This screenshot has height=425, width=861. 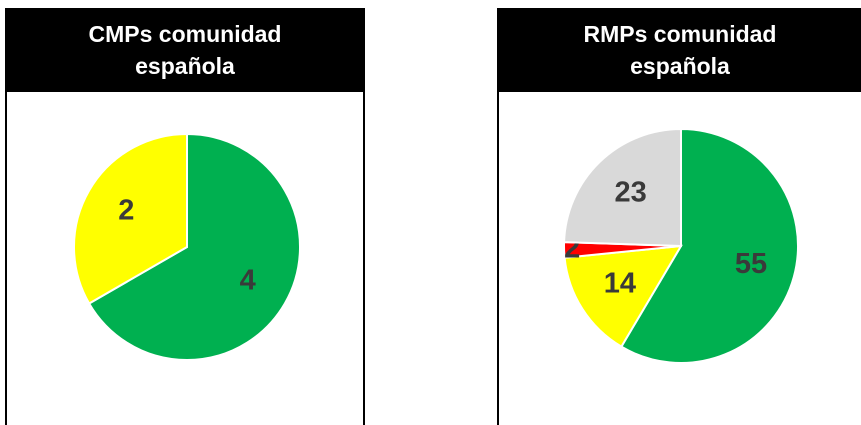 What do you see at coordinates (185, 50) in the screenshot?
I see `chart-title: CMPs comunidad española` at bounding box center [185, 50].